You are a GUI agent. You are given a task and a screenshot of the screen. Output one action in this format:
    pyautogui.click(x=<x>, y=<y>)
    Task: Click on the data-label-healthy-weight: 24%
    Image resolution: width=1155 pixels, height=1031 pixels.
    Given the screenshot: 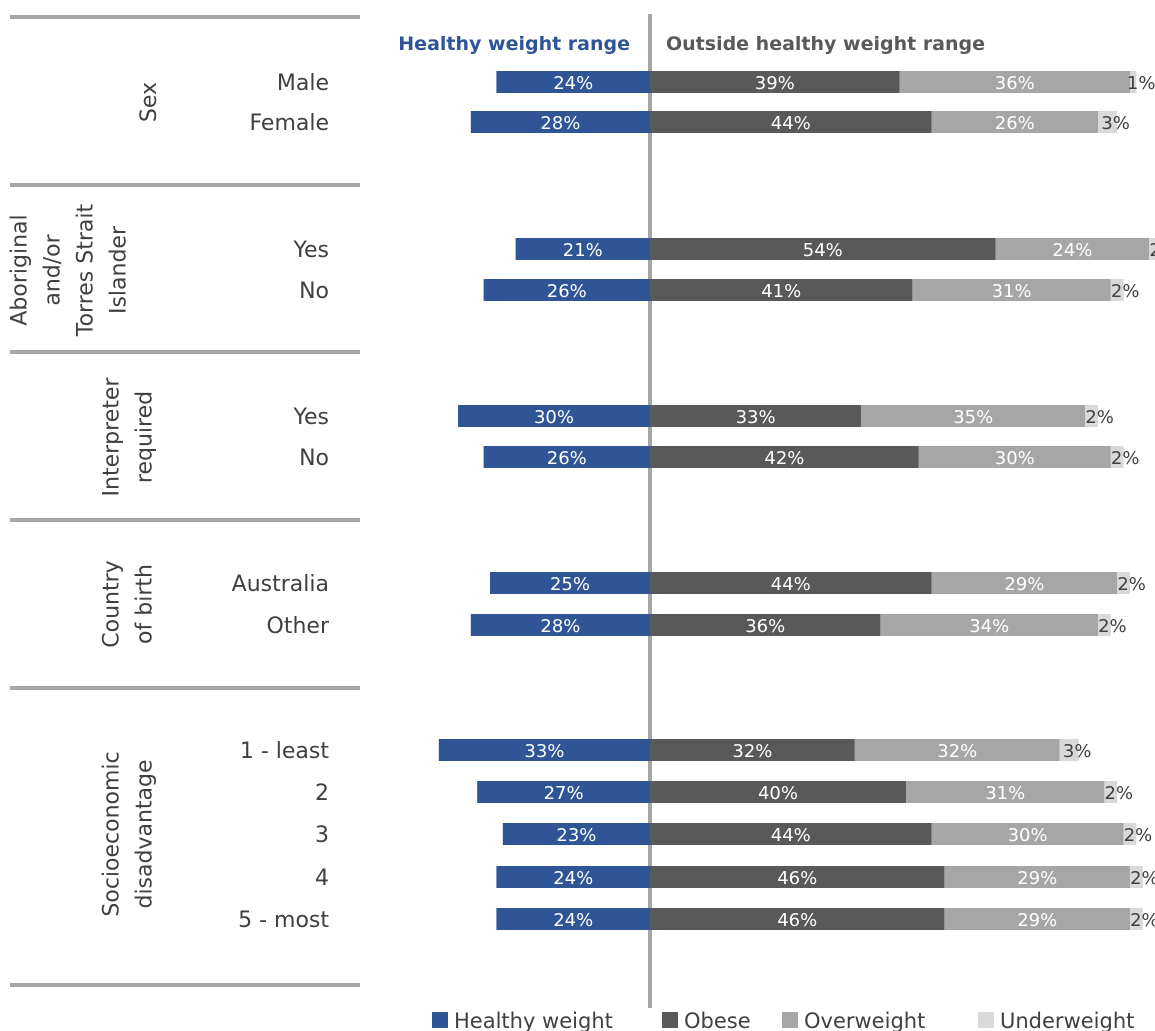 What is the action you would take?
    pyautogui.click(x=573, y=920)
    